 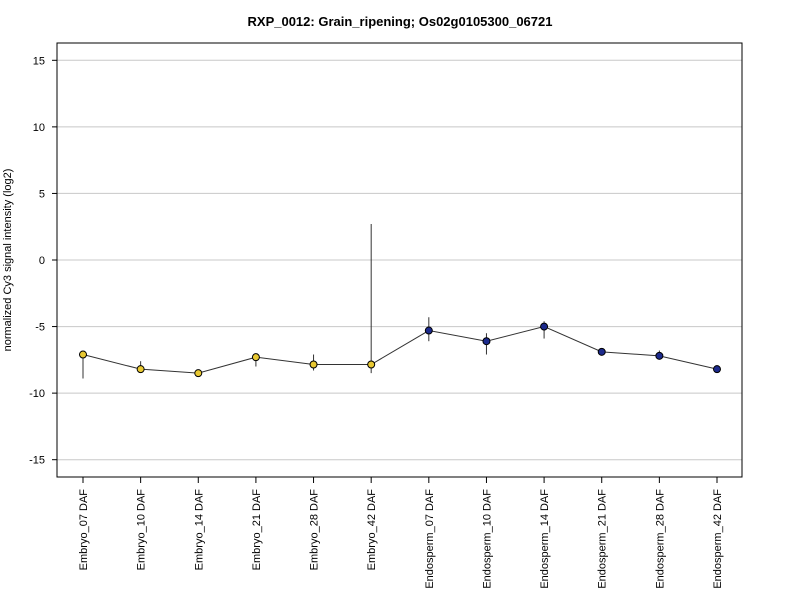 I want to click on x-tick-label: Endosperm_14 DAF, so click(x=545, y=539).